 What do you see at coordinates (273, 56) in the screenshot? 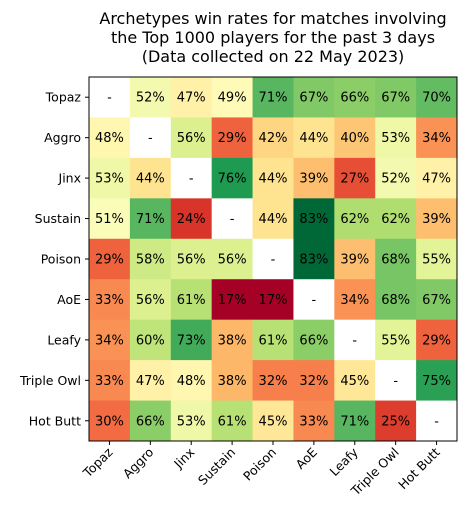
I see `chart-title-line-3: (Data collected on 22 May 2023)` at bounding box center [273, 56].